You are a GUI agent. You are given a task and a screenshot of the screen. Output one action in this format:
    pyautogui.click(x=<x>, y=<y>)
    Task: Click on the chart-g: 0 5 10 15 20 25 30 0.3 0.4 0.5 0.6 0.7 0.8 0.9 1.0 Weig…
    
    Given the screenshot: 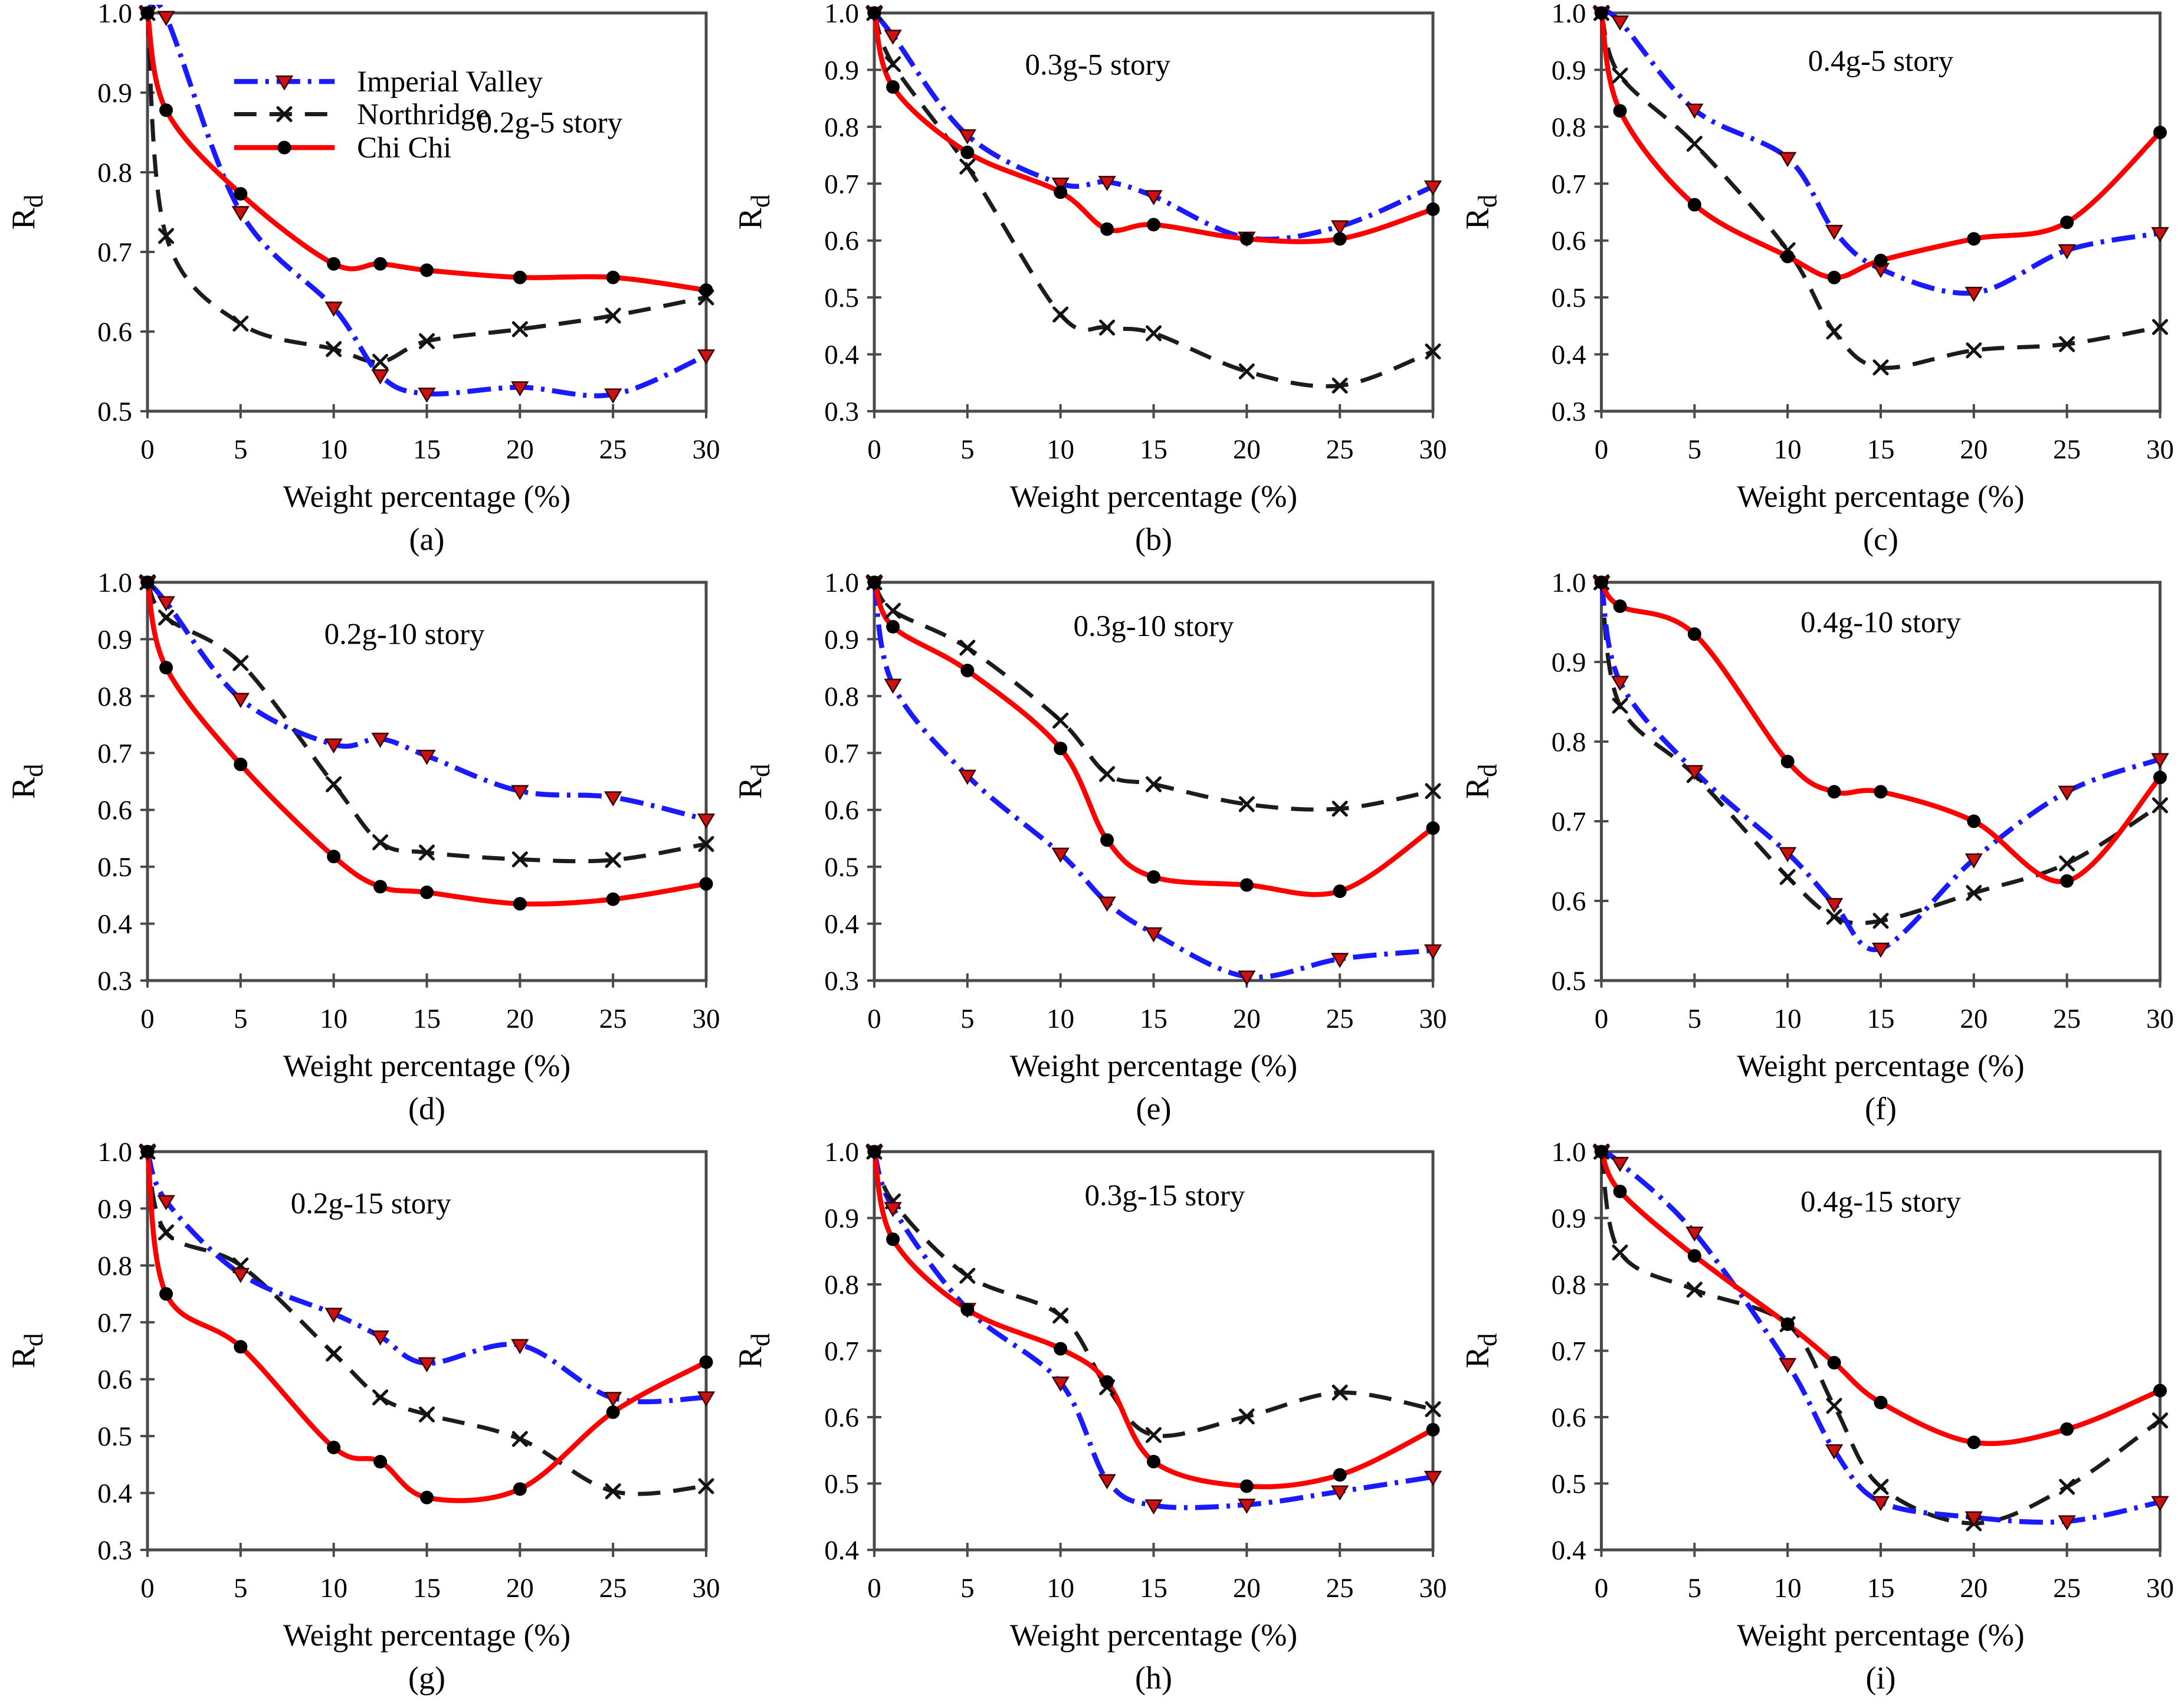 What is the action you would take?
    pyautogui.click(x=363, y=1423)
    